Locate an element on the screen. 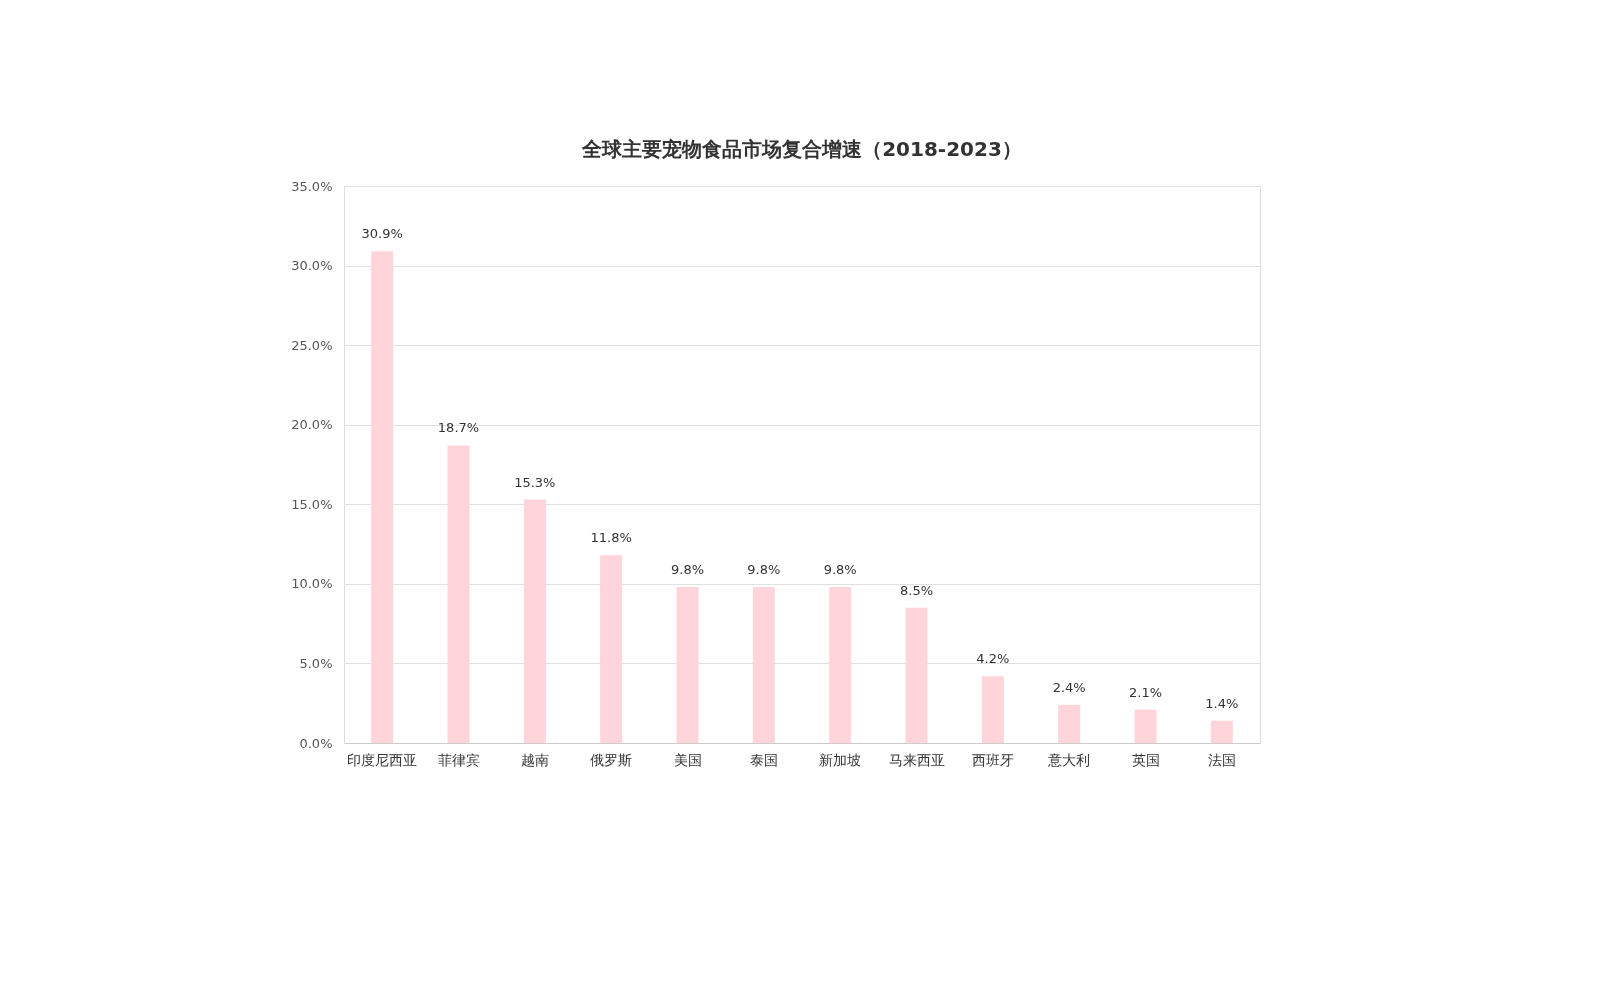 The width and height of the screenshot is (1600, 1000). x-tick-label: 马来西亚 is located at coordinates (916, 759).